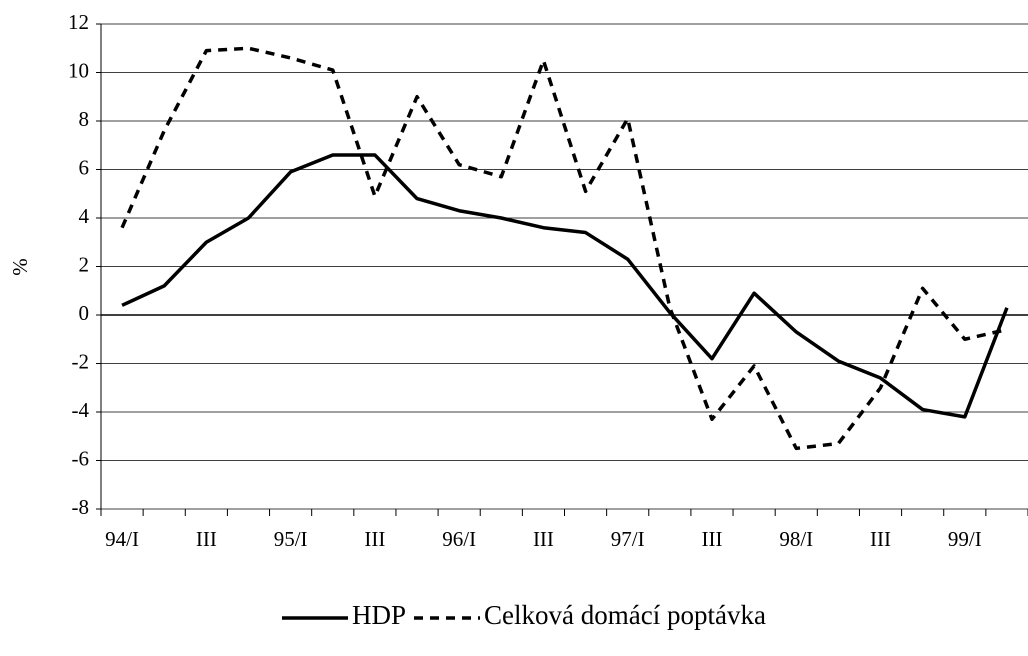 This screenshot has height=656, width=1028. What do you see at coordinates (796, 539) in the screenshot?
I see `x-tick-label: 98/I` at bounding box center [796, 539].